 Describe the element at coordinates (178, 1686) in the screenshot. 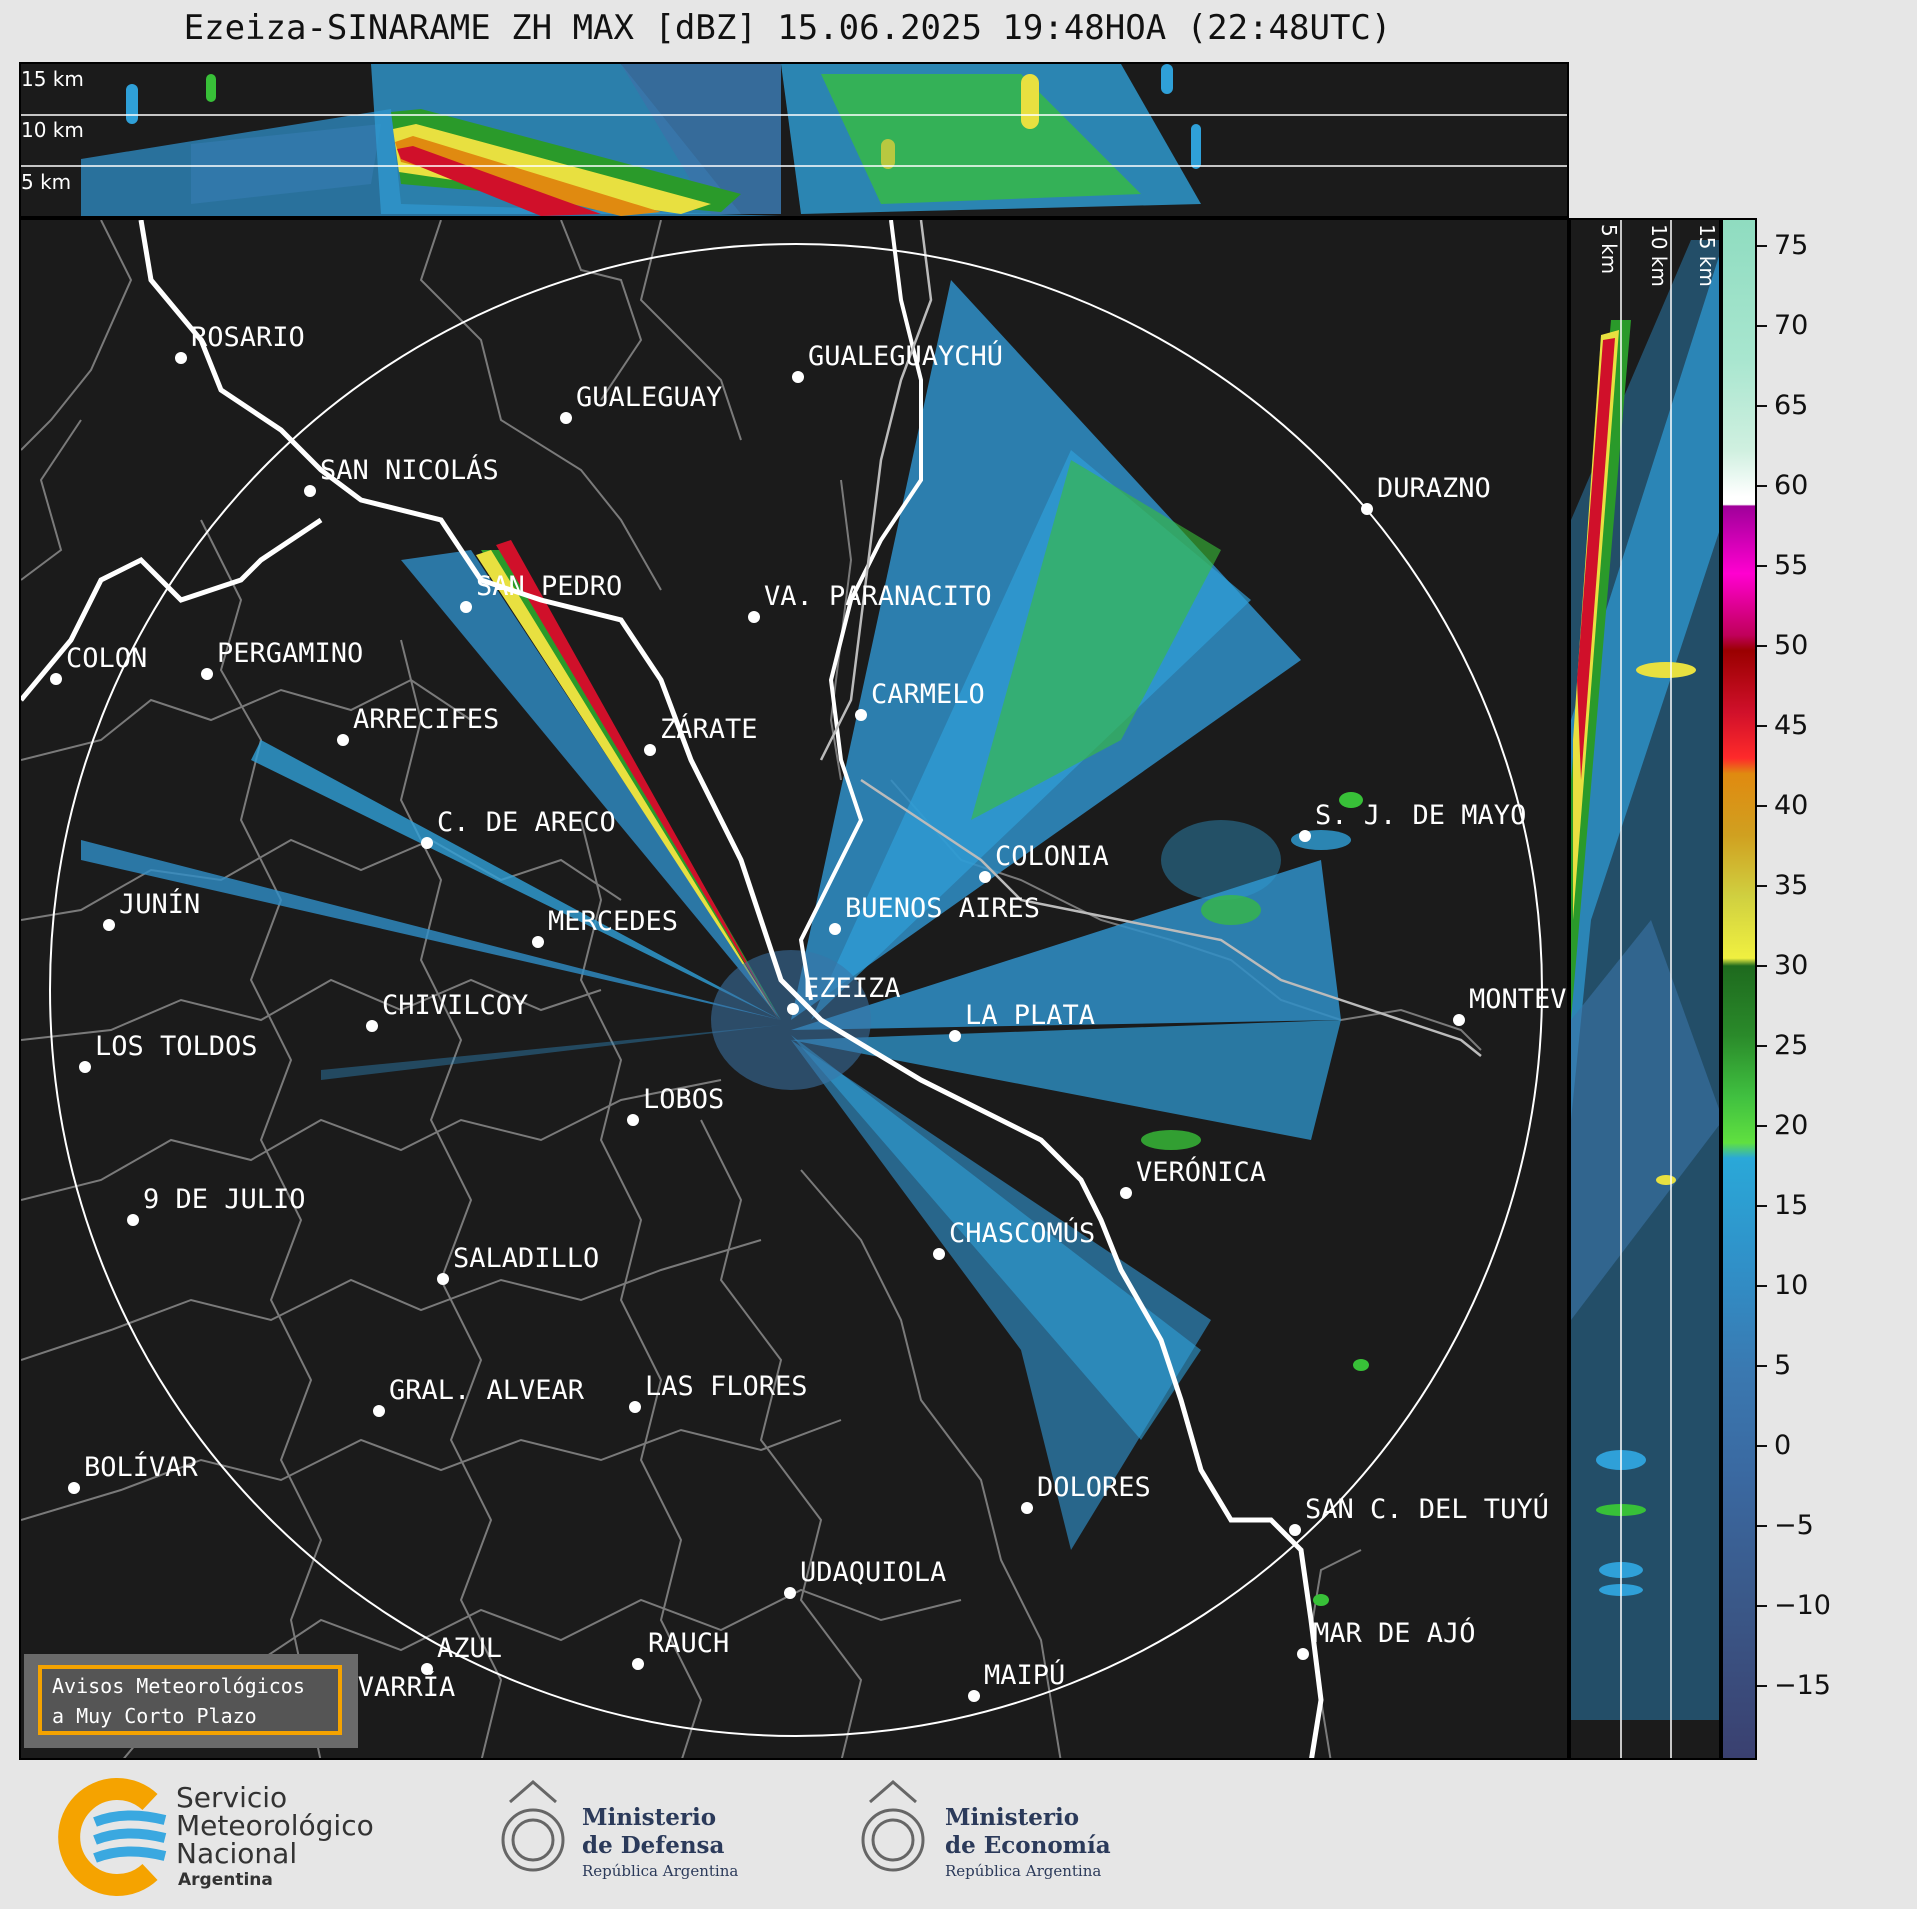

I see `avisos-line1: Avisos Meteorológicos` at that location.